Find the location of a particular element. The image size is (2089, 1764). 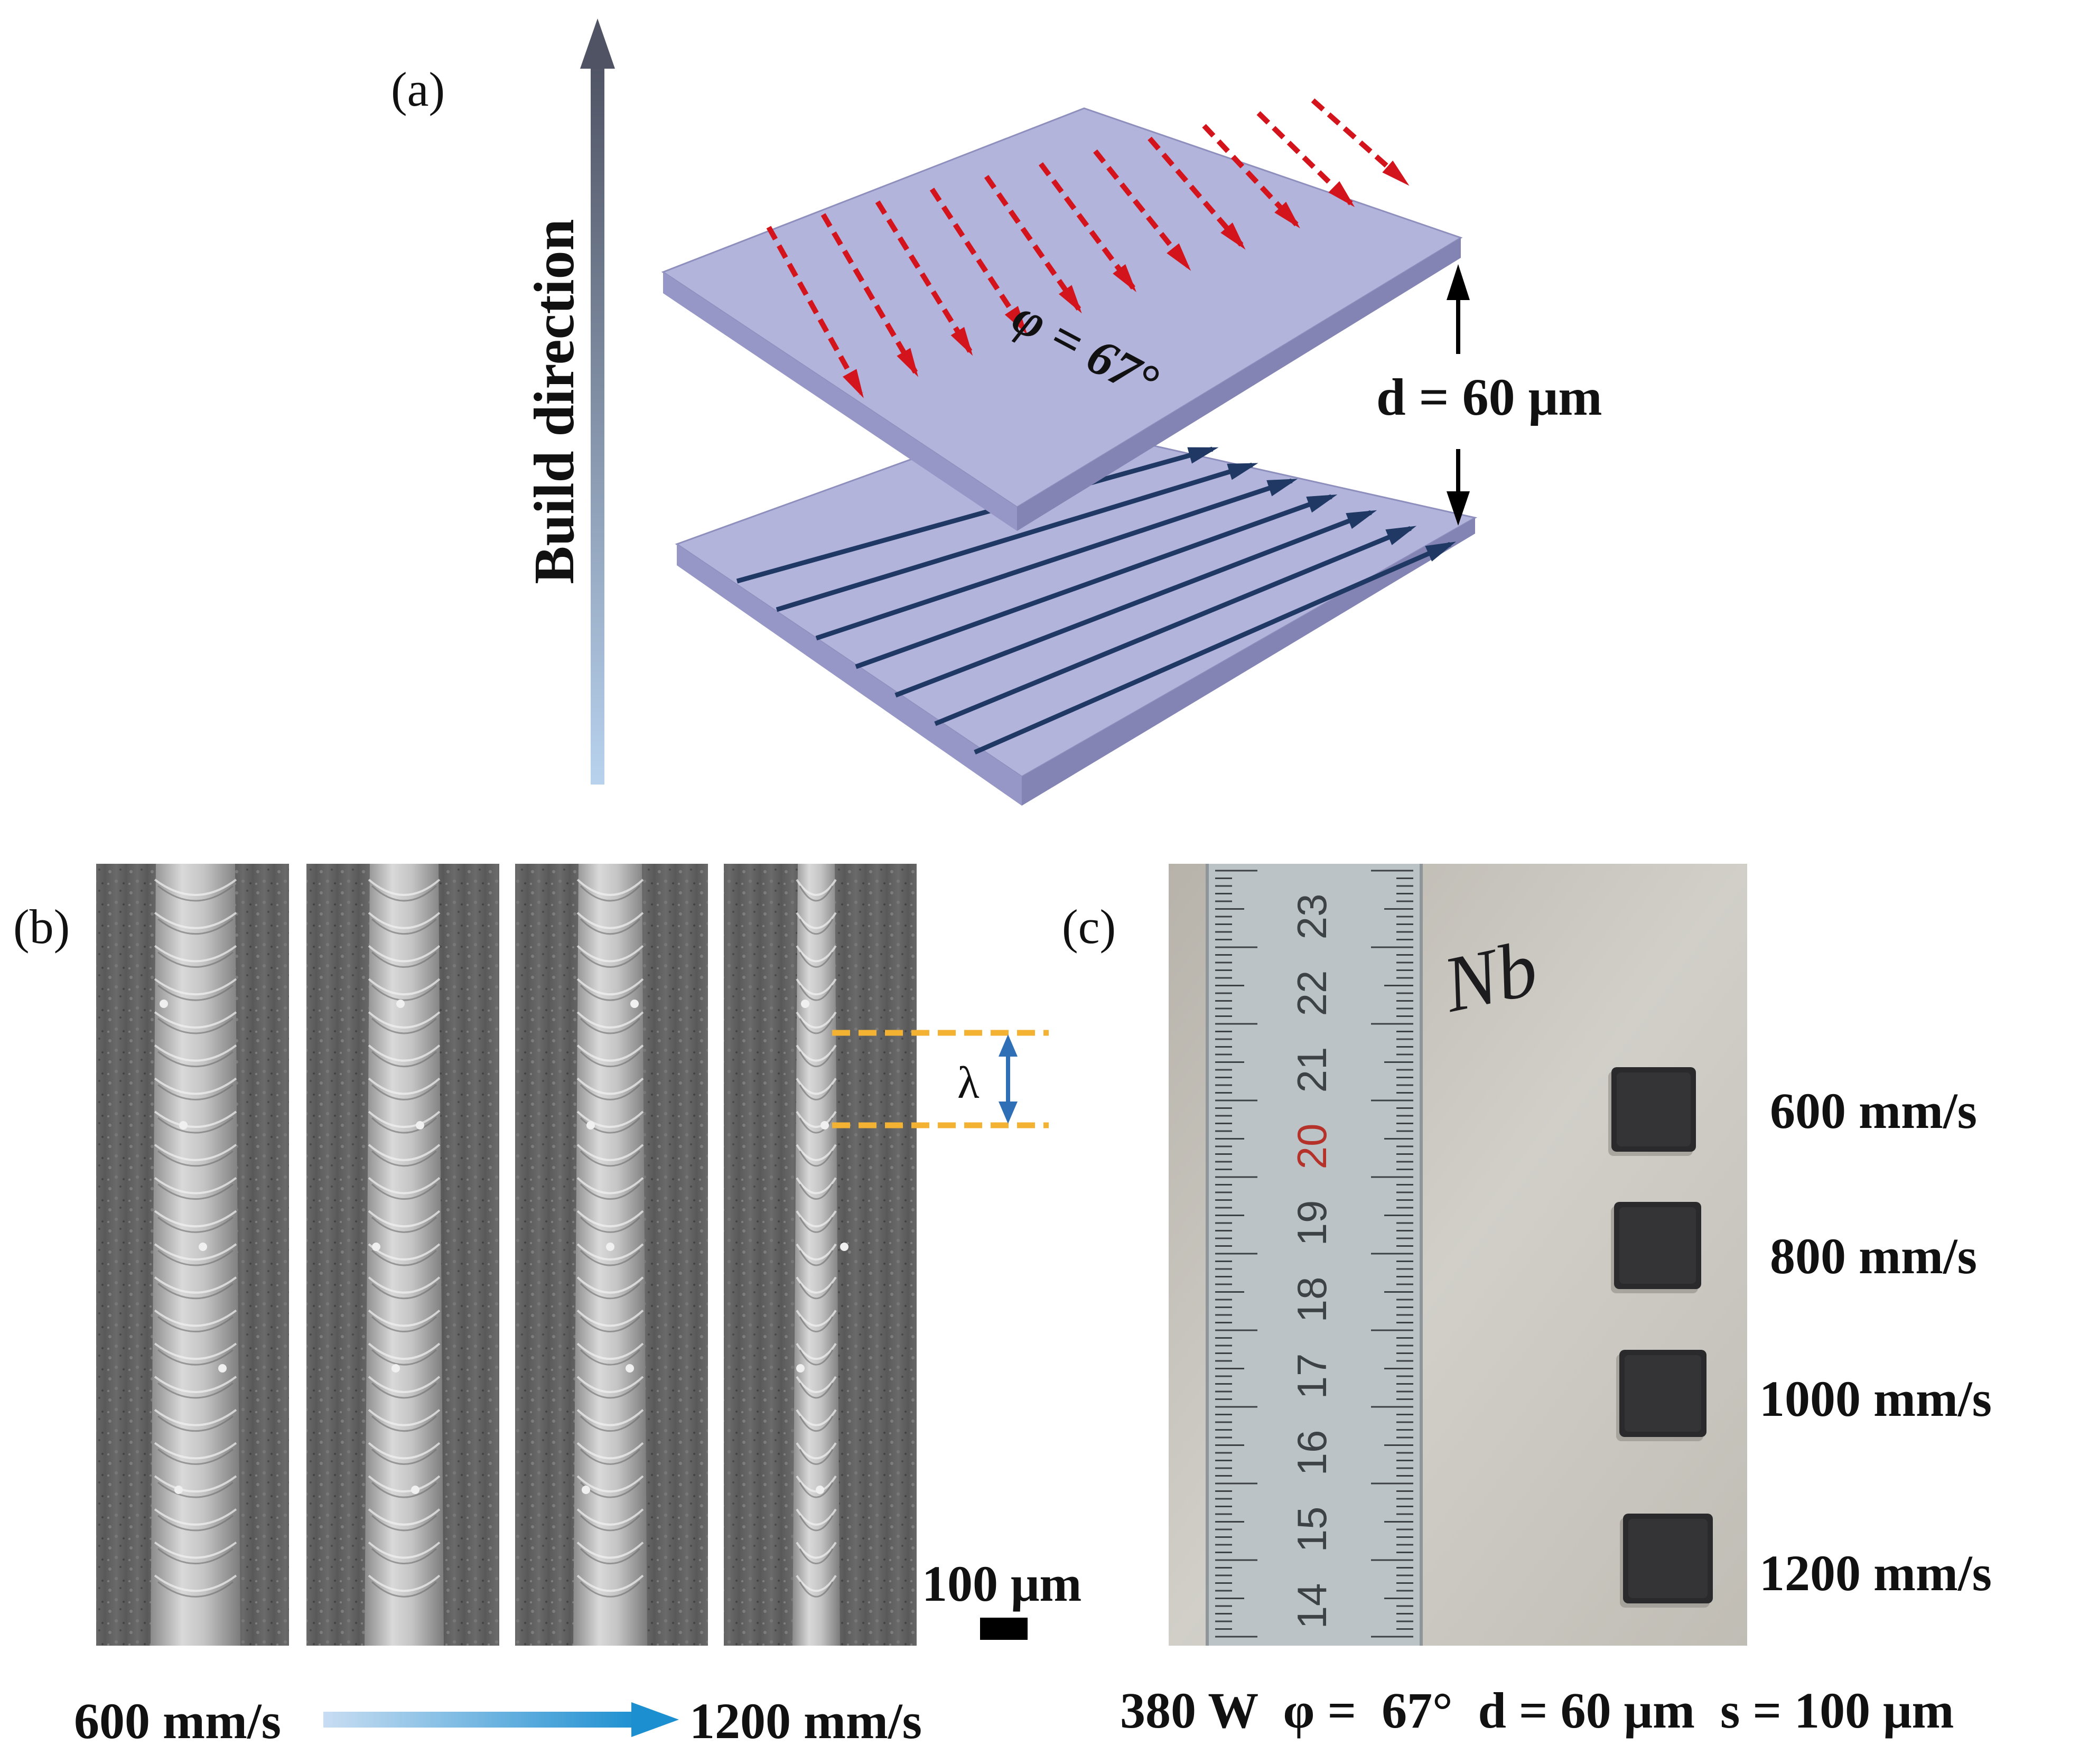

ruler-number: 19 is located at coordinates (1312, 1223).